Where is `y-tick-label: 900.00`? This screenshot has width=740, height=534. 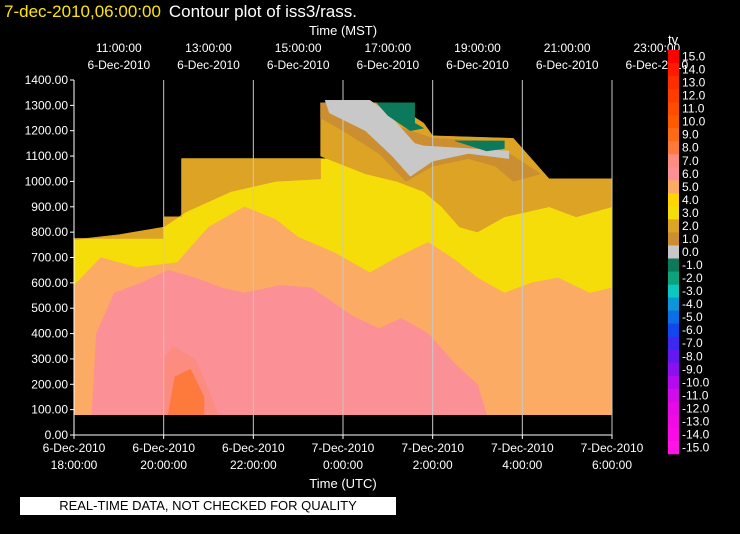
y-tick-label: 900.00 is located at coordinates (49, 207).